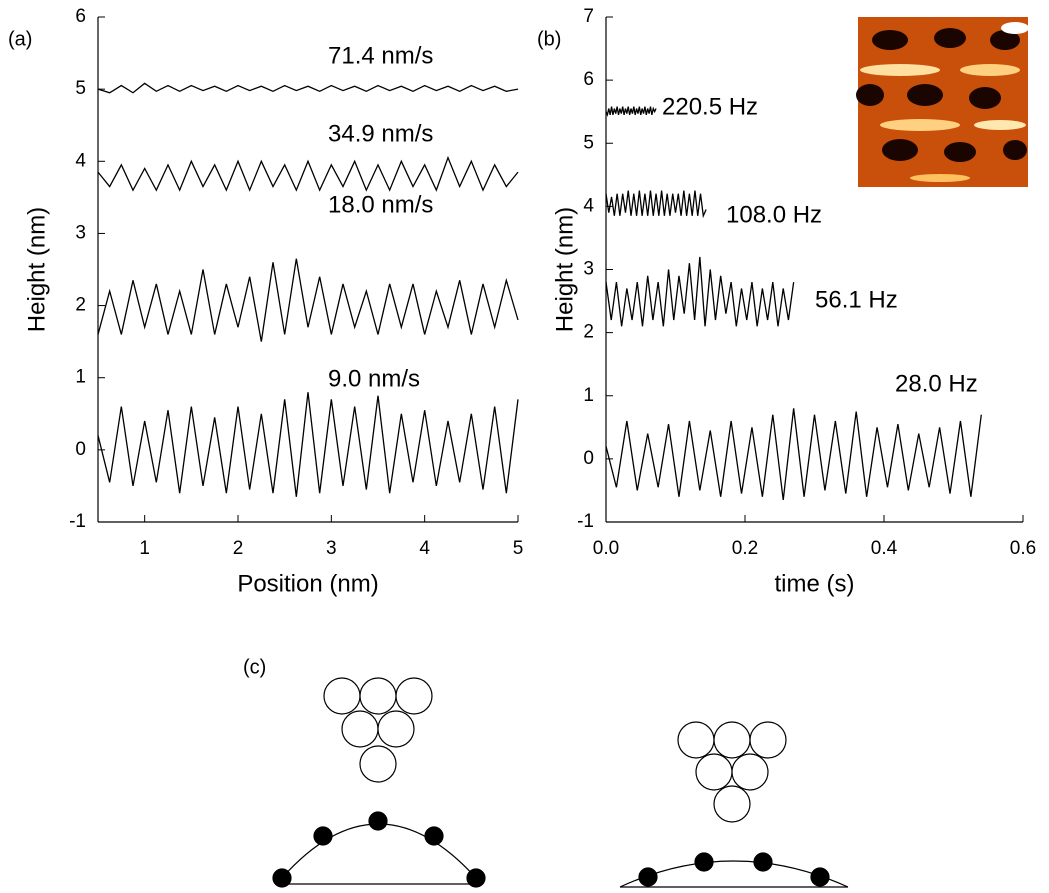  Describe the element at coordinates (588, 16) in the screenshot. I see `y-tick-label: 7` at that location.